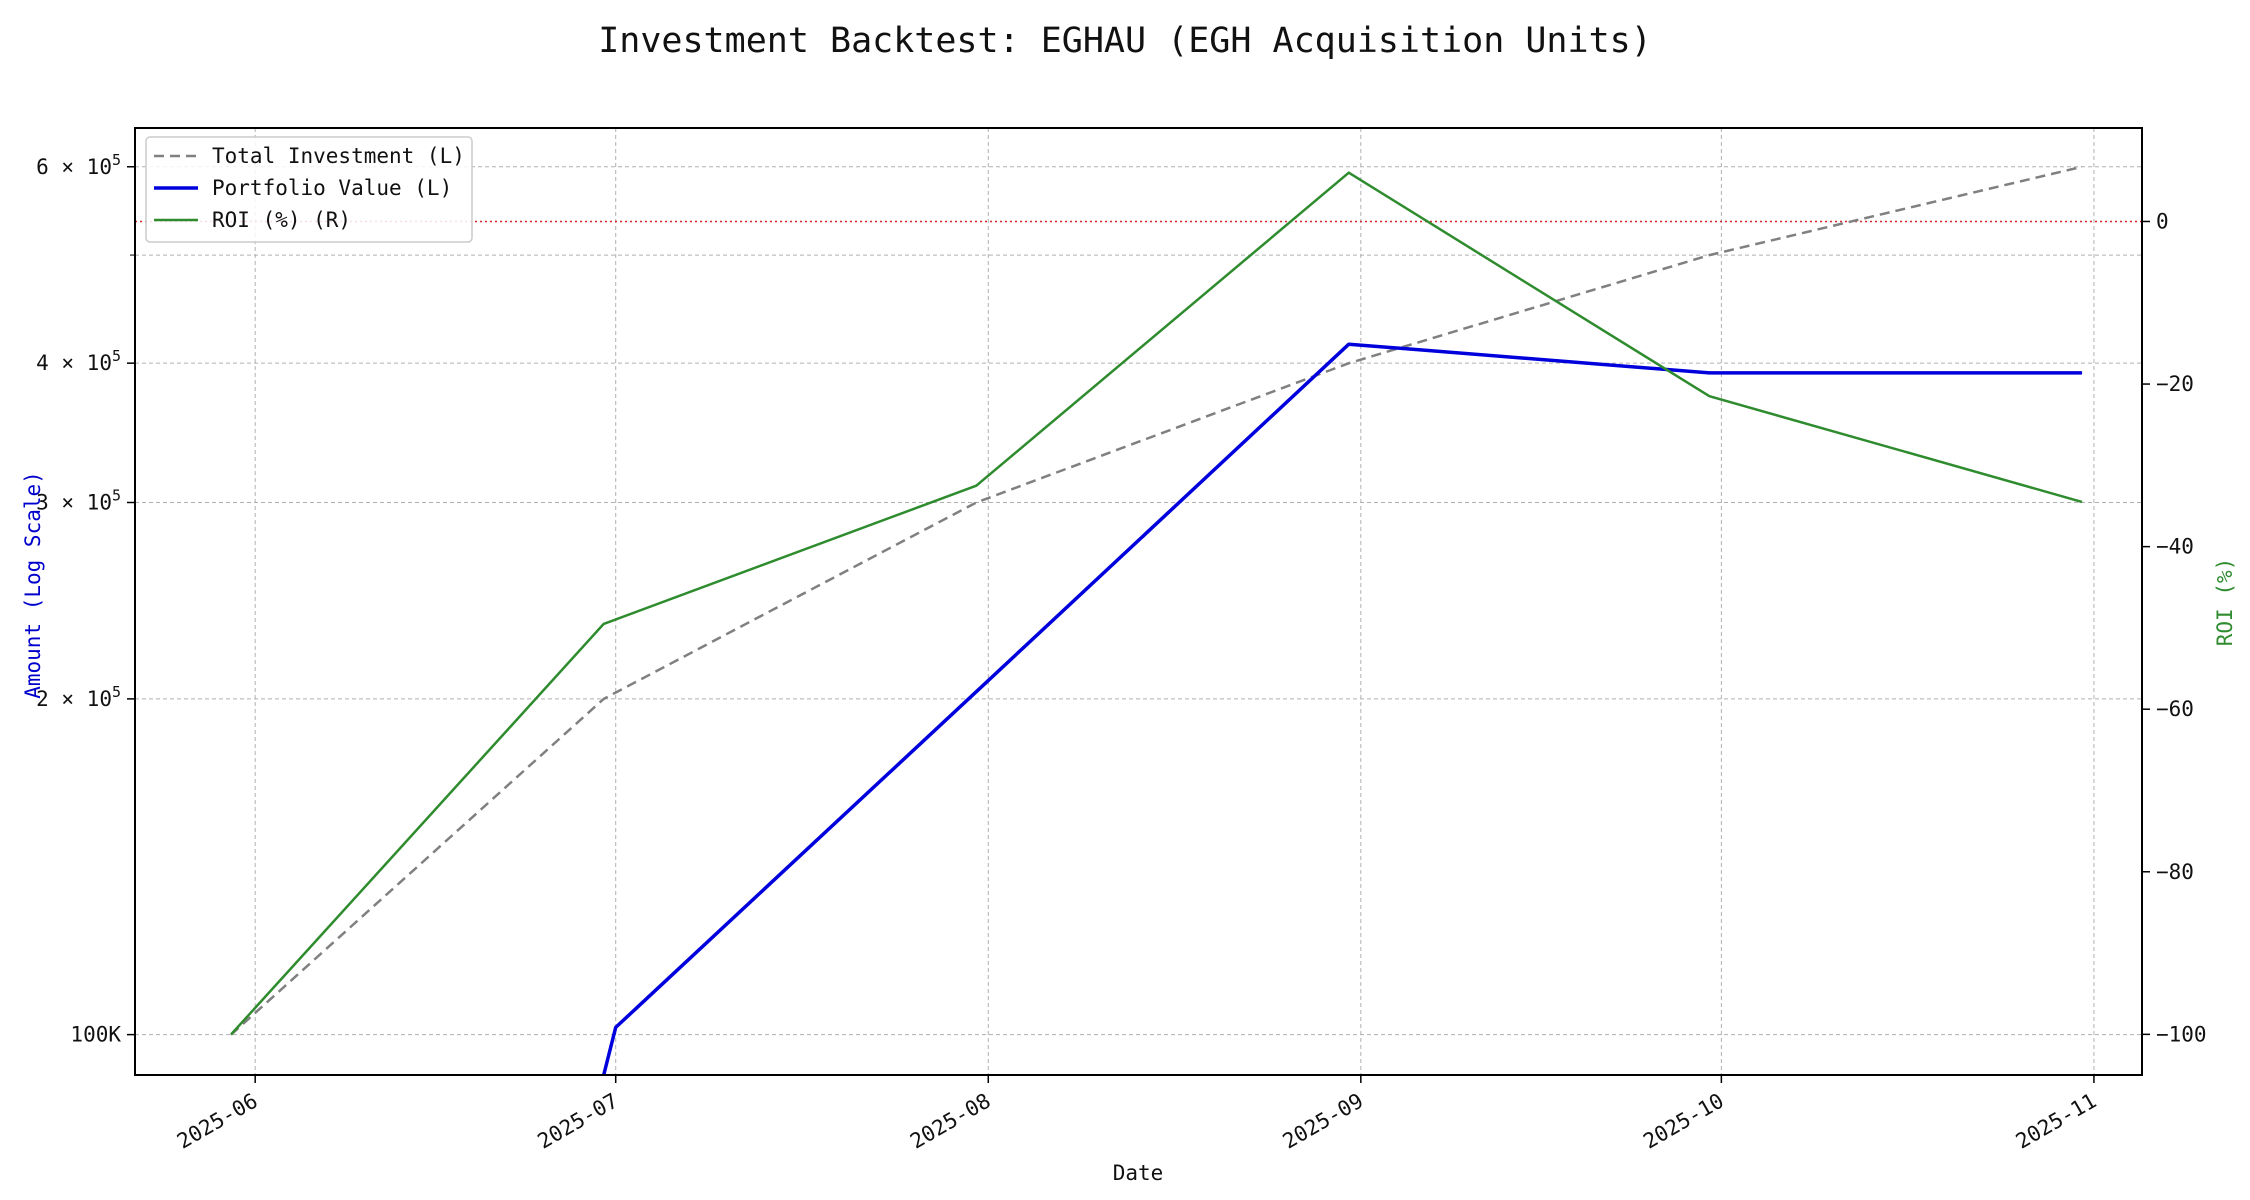 This screenshot has height=1200, width=2250. What do you see at coordinates (2181, 1034) in the screenshot?
I see `right-tick-label-5: −100` at bounding box center [2181, 1034].